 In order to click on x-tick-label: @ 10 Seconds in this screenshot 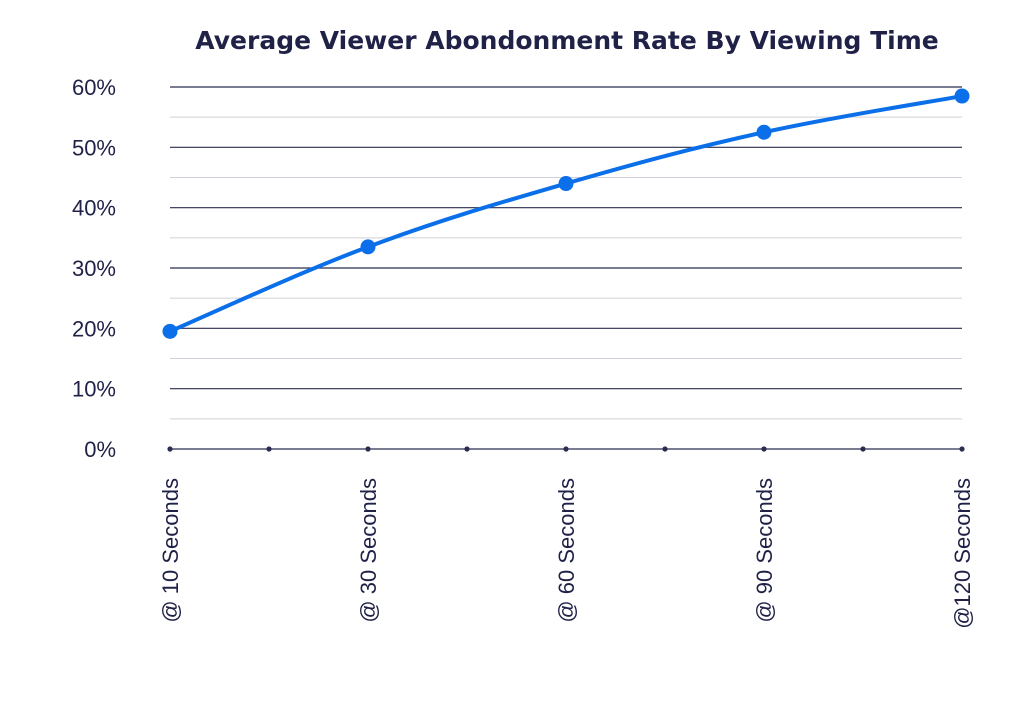, I will do `click(170, 550)`.